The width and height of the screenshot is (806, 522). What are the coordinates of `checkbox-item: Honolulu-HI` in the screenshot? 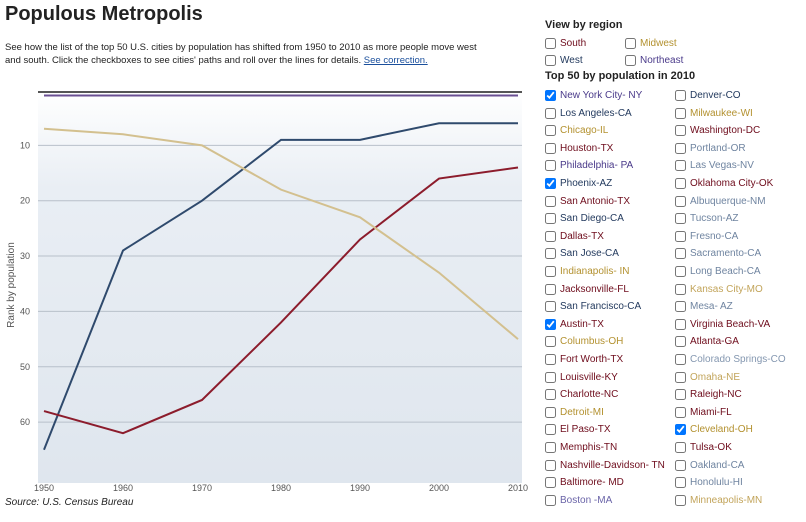 It's located at (709, 483).